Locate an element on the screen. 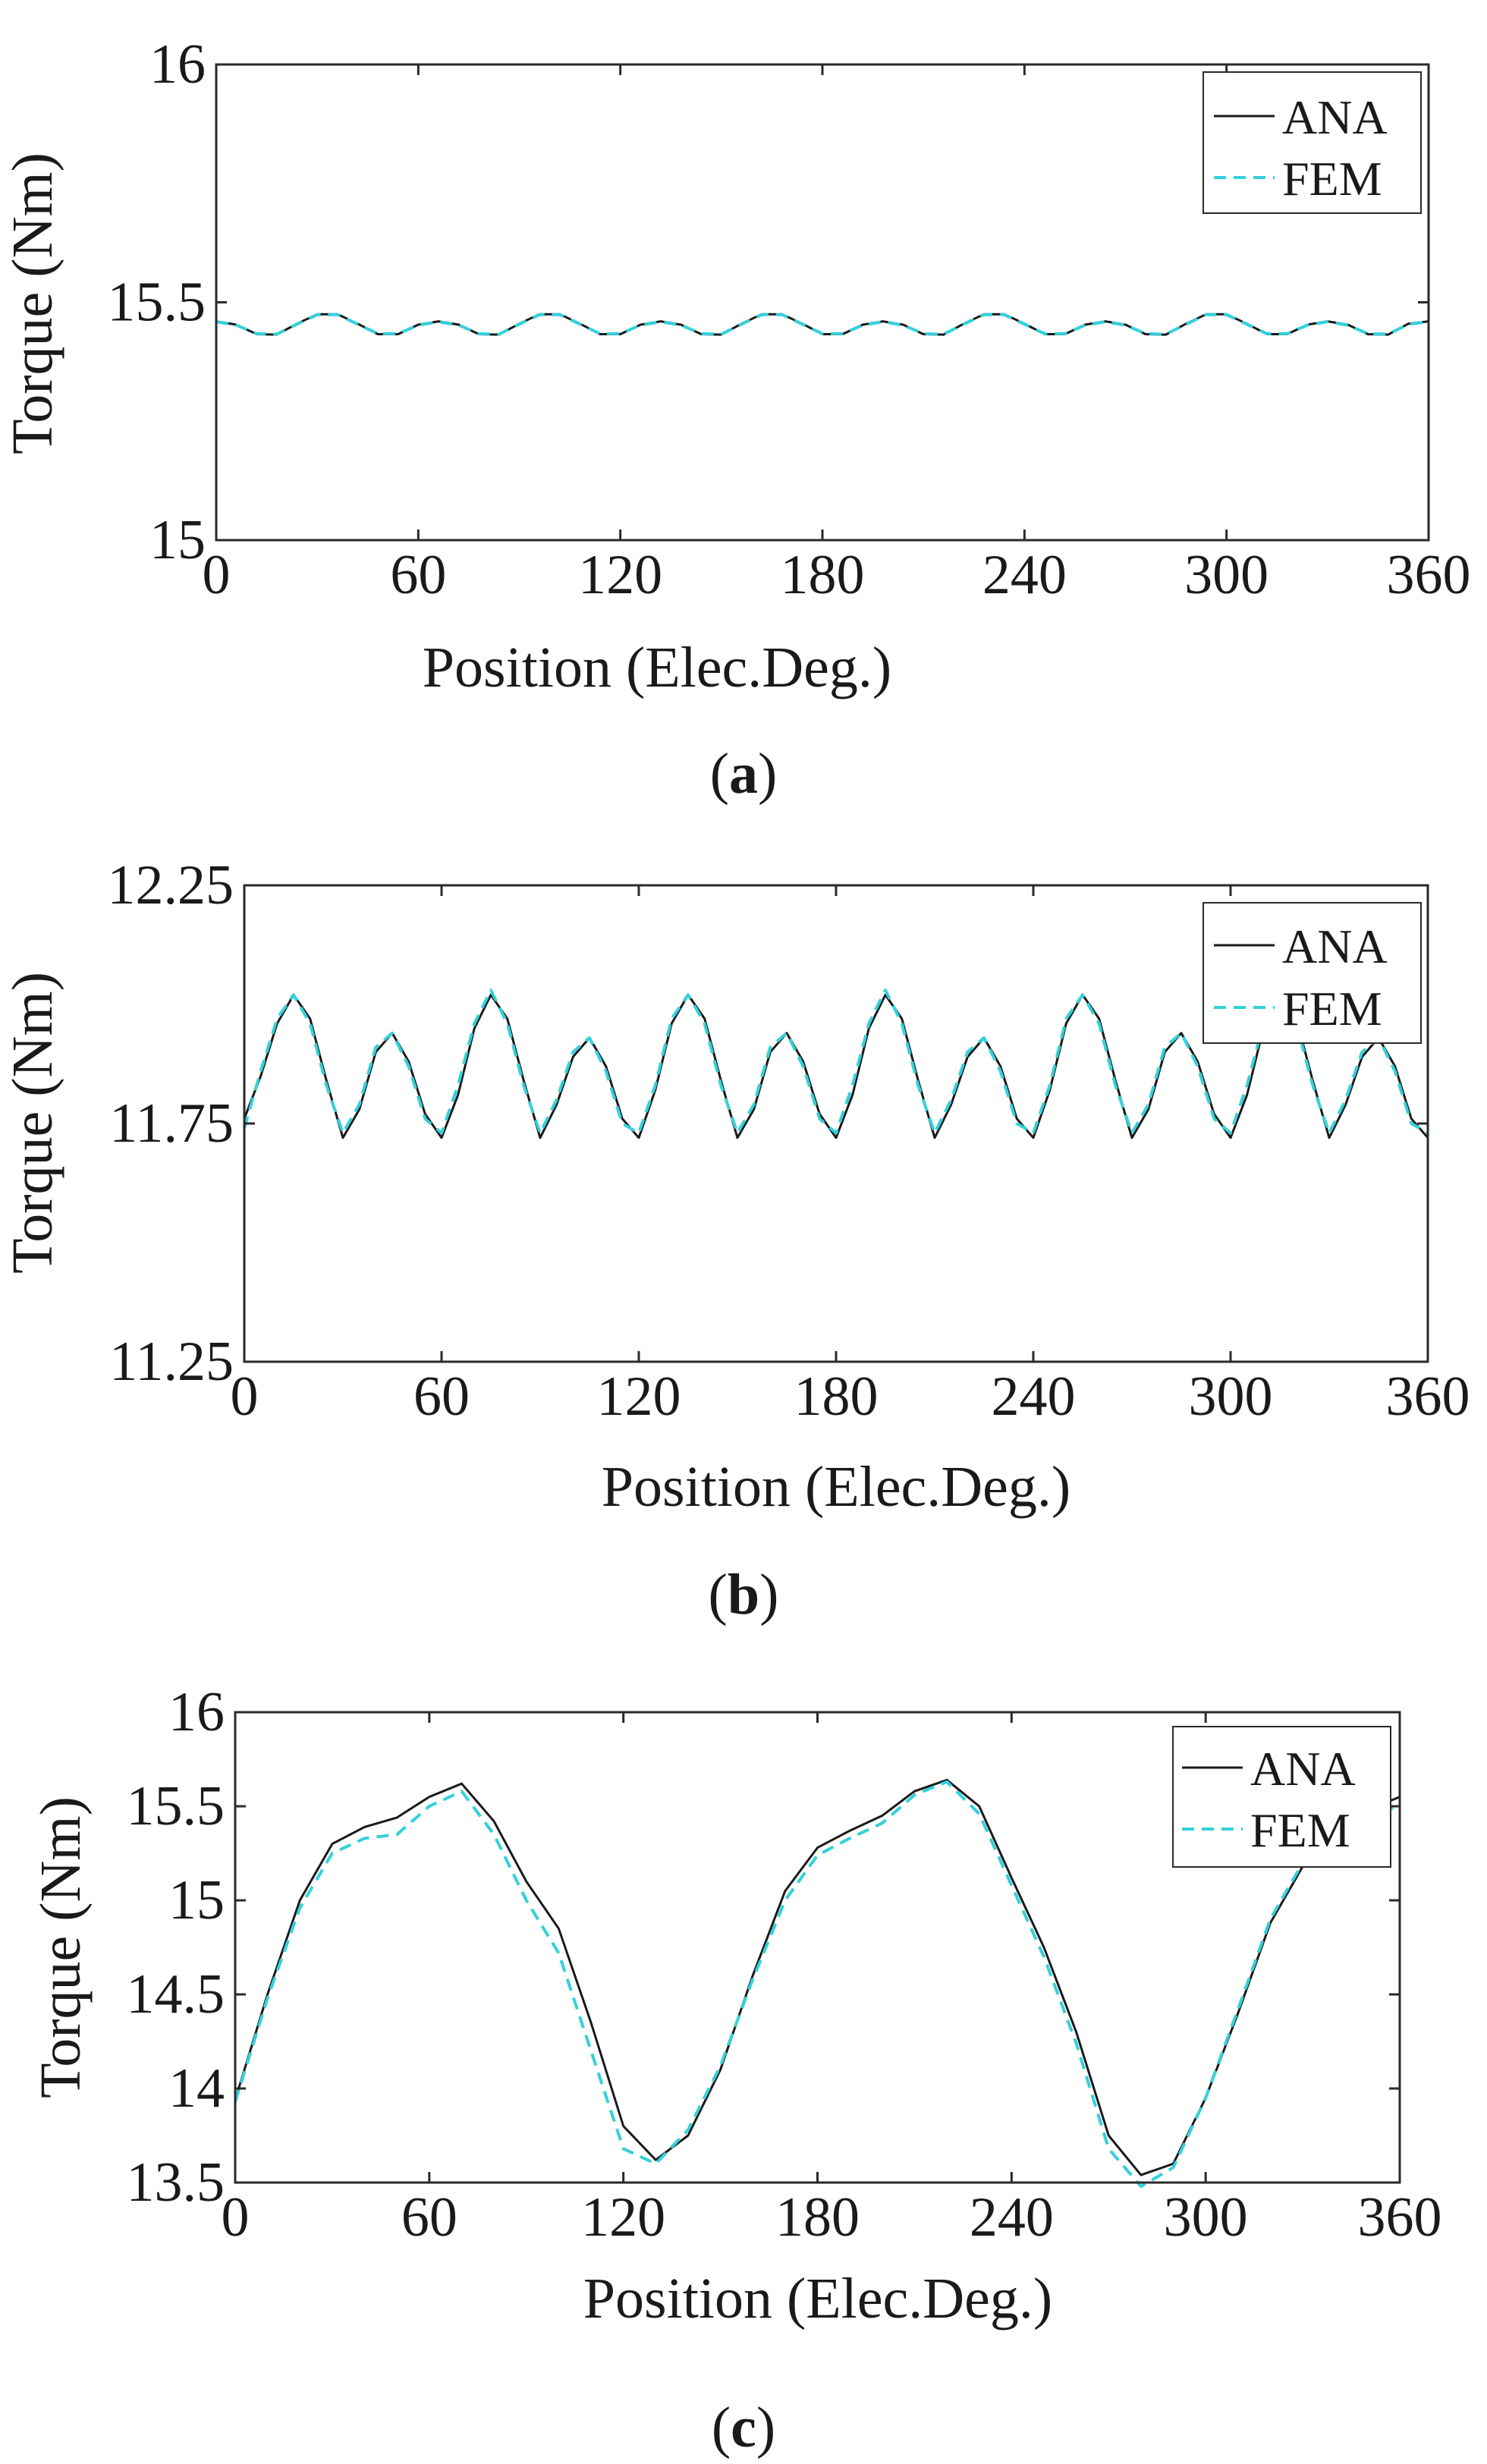 The width and height of the screenshot is (1487, 2464). y-tick-label-c: 15.5 is located at coordinates (176, 1806).